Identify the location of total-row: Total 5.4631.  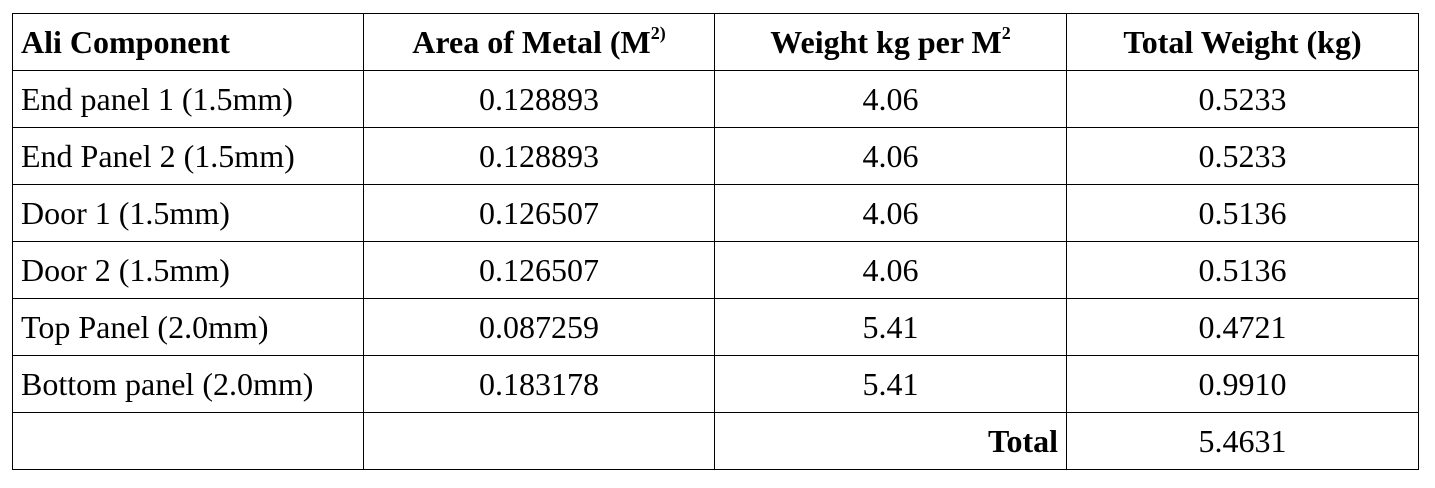
(715, 441).